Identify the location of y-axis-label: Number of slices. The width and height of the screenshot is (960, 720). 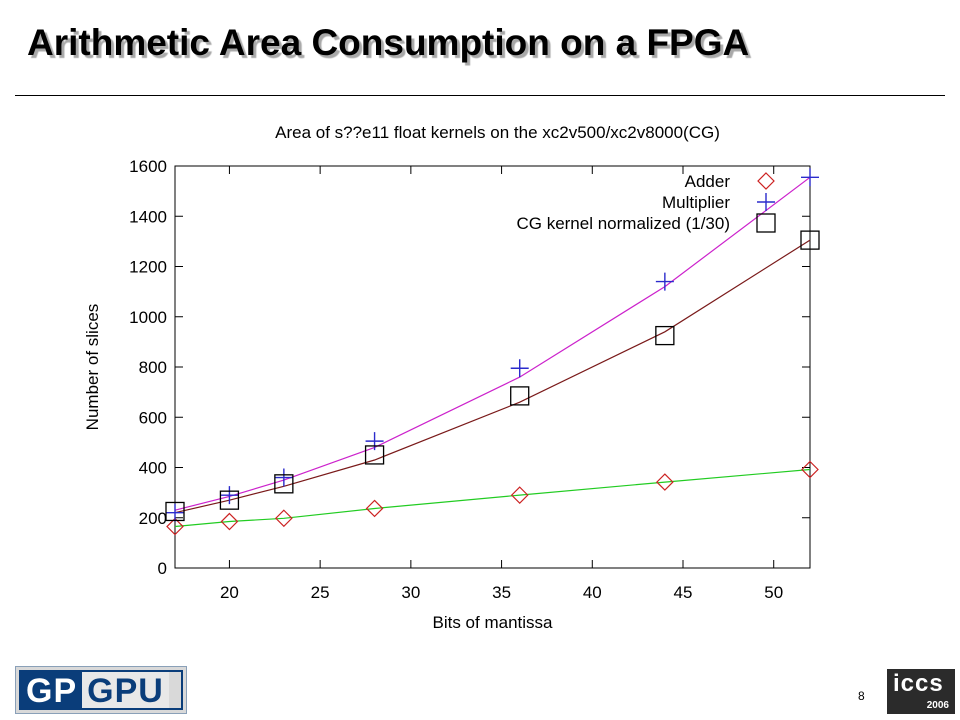
(92, 367).